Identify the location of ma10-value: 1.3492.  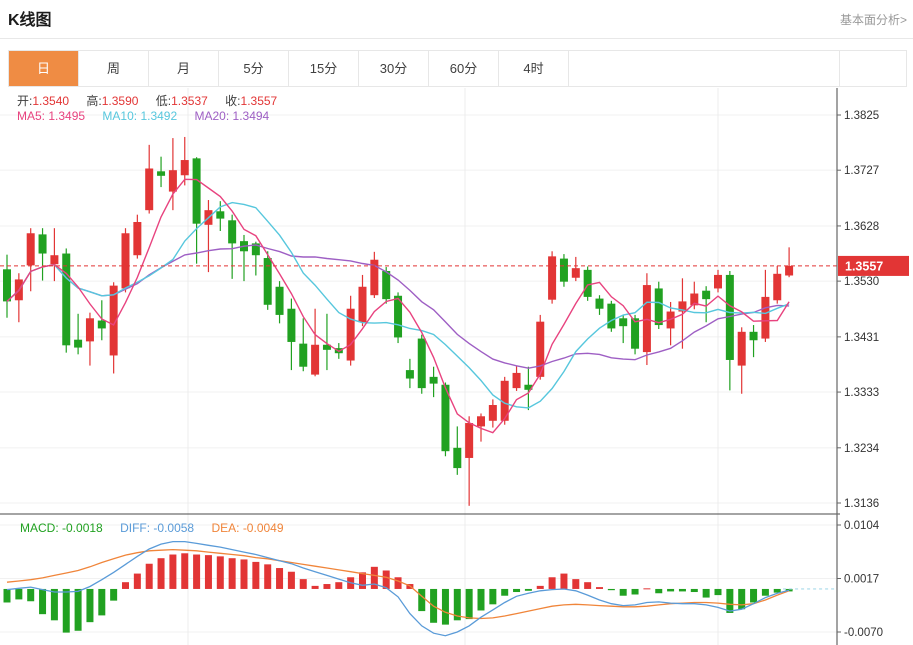
(159, 116).